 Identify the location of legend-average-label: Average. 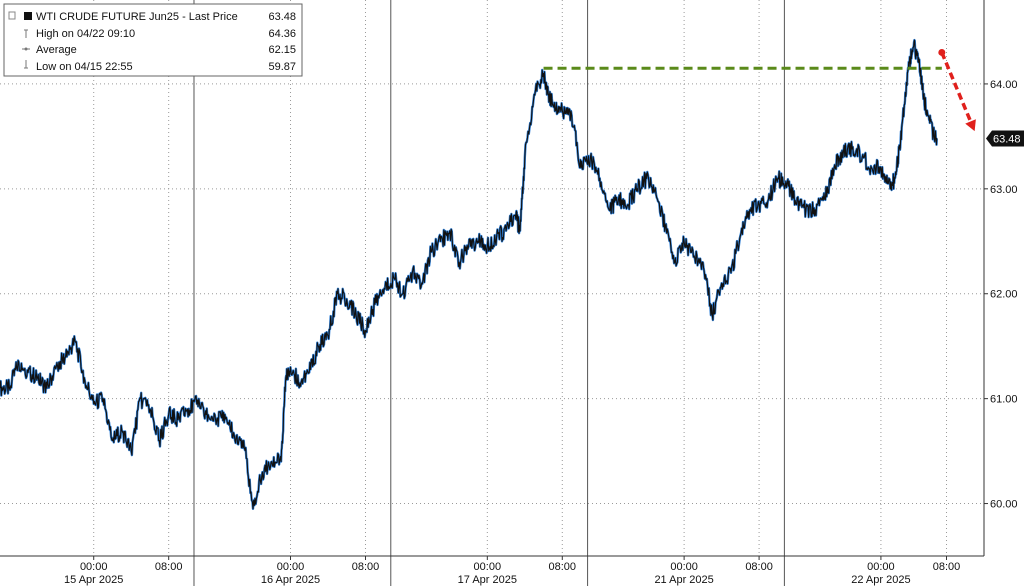
(56, 50).